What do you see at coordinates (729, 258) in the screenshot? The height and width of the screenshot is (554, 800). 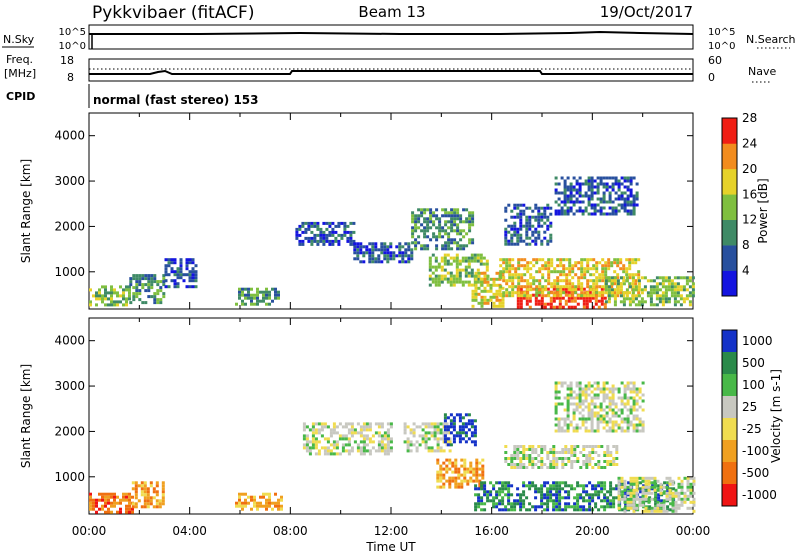 I see `power-colorbar-swatch` at bounding box center [729, 258].